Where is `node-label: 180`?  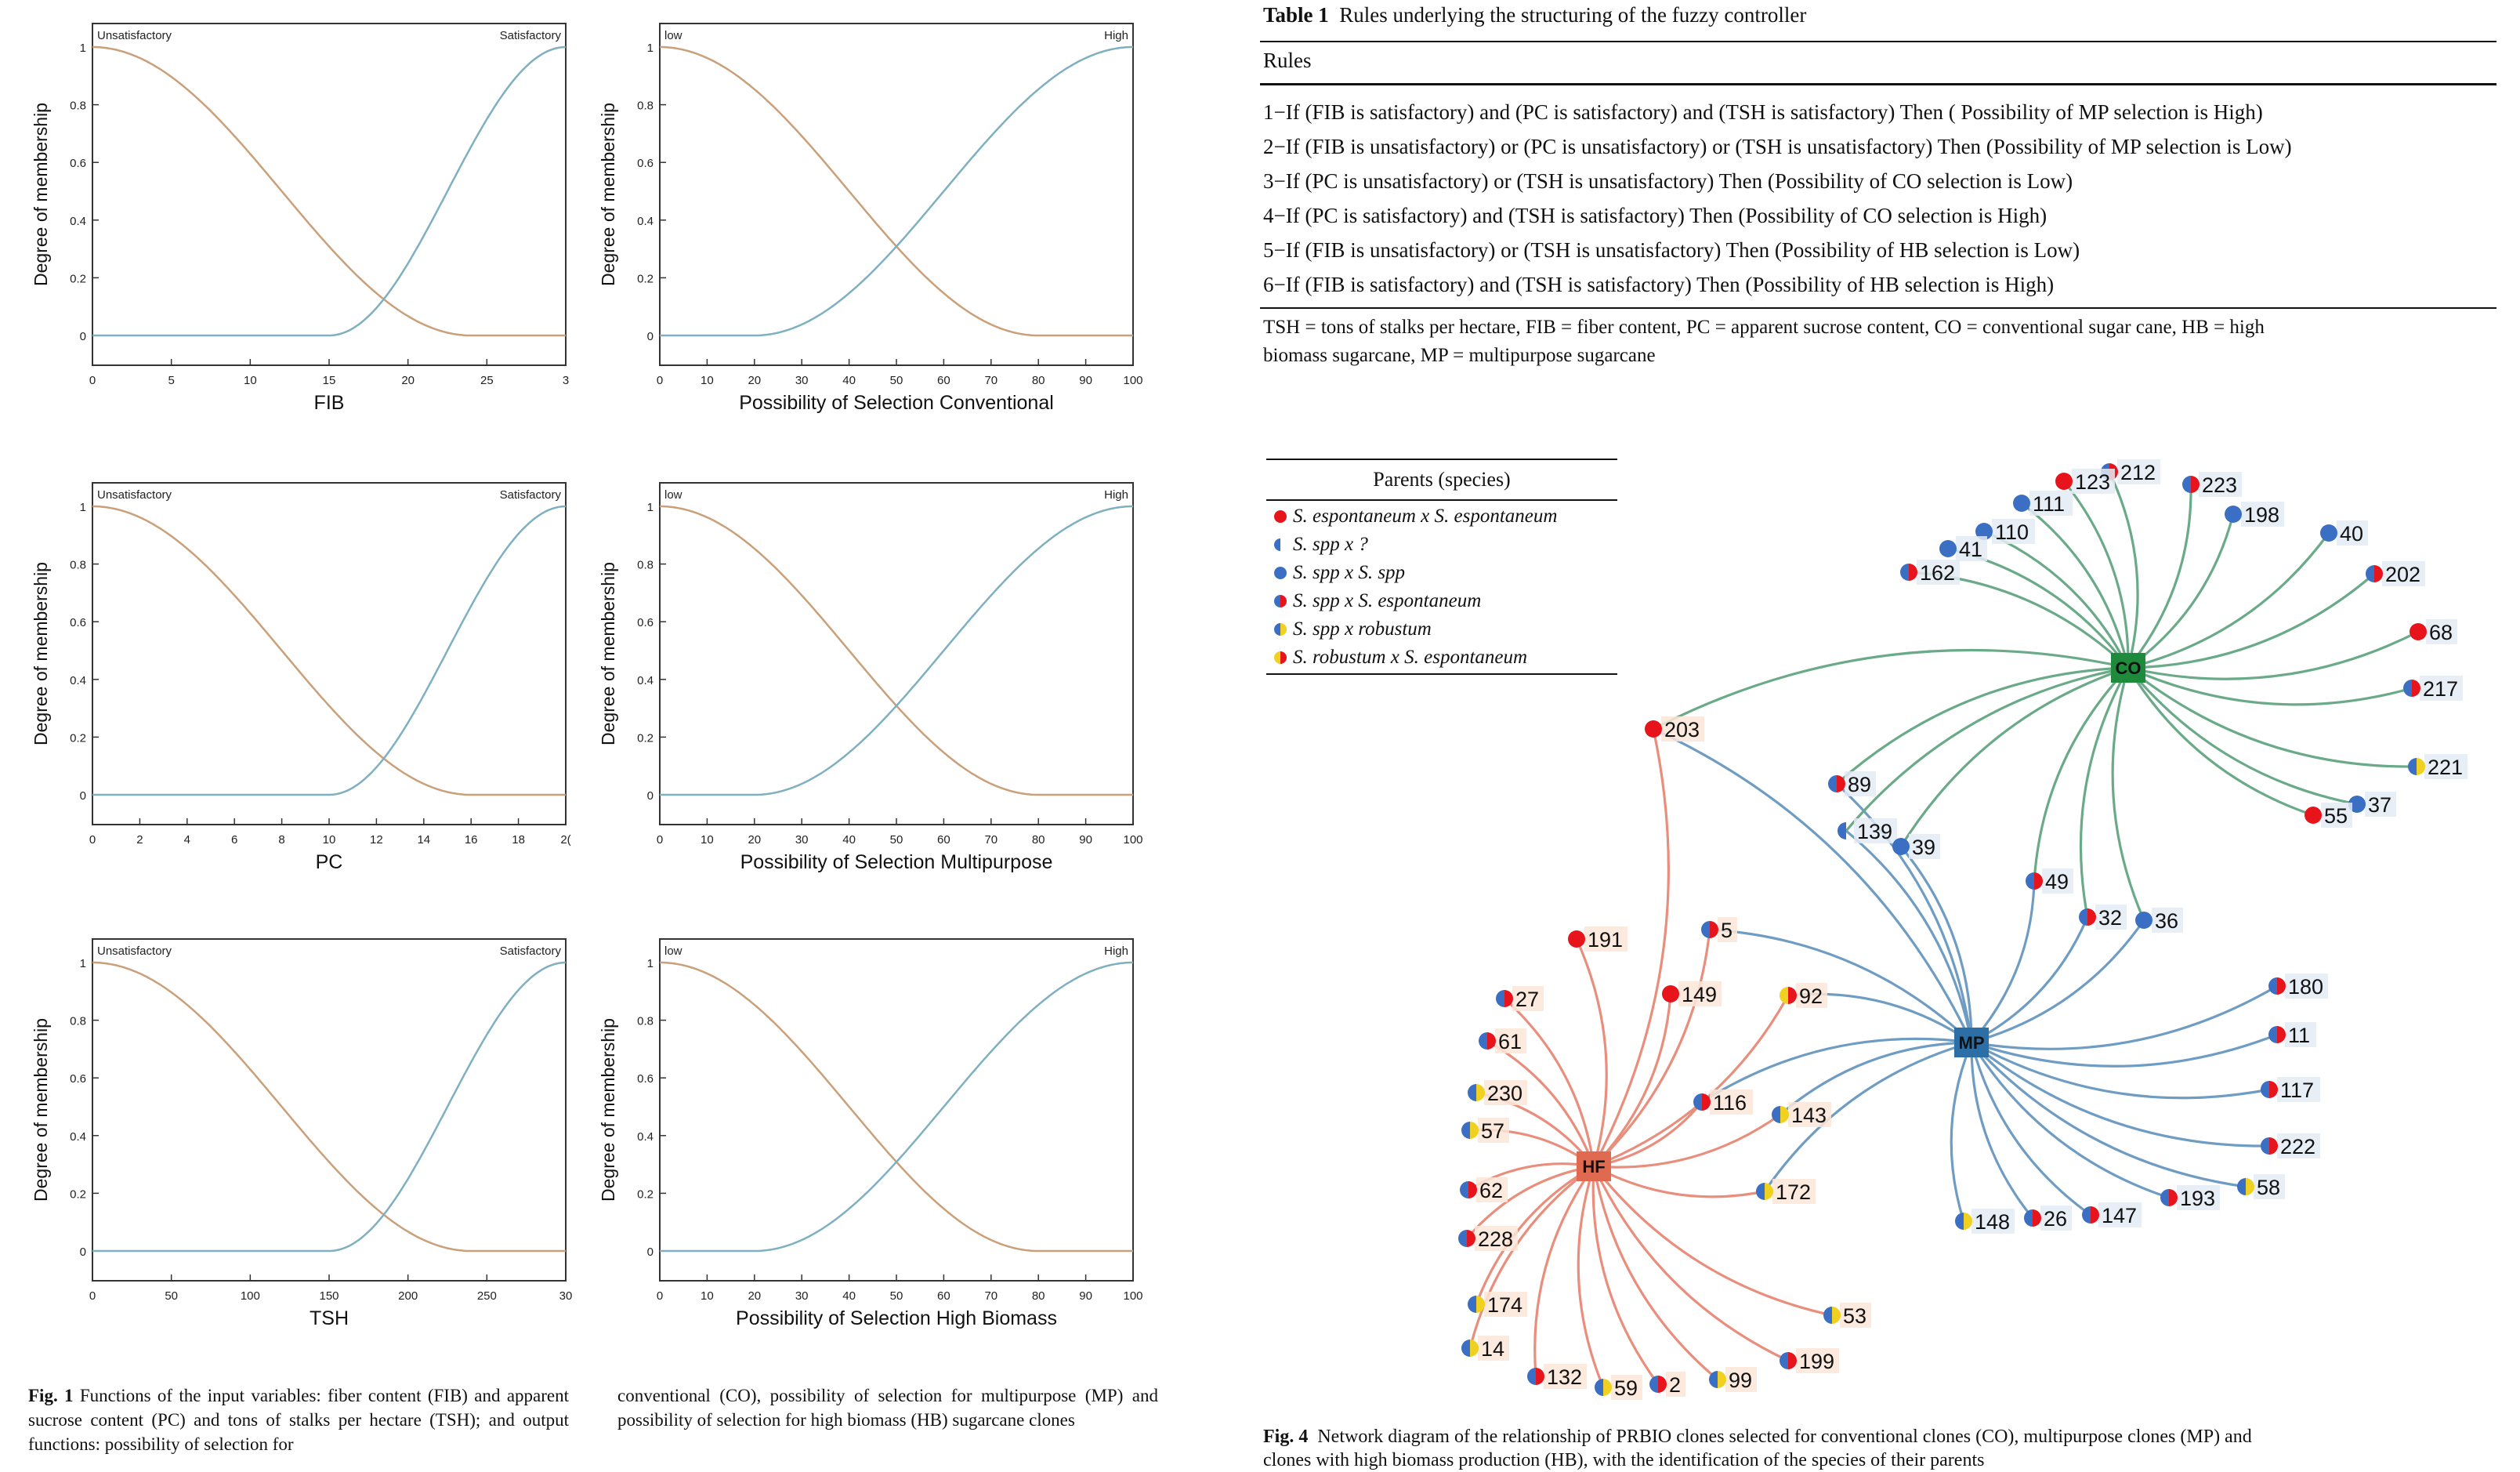 node-label: 180 is located at coordinates (2305, 987).